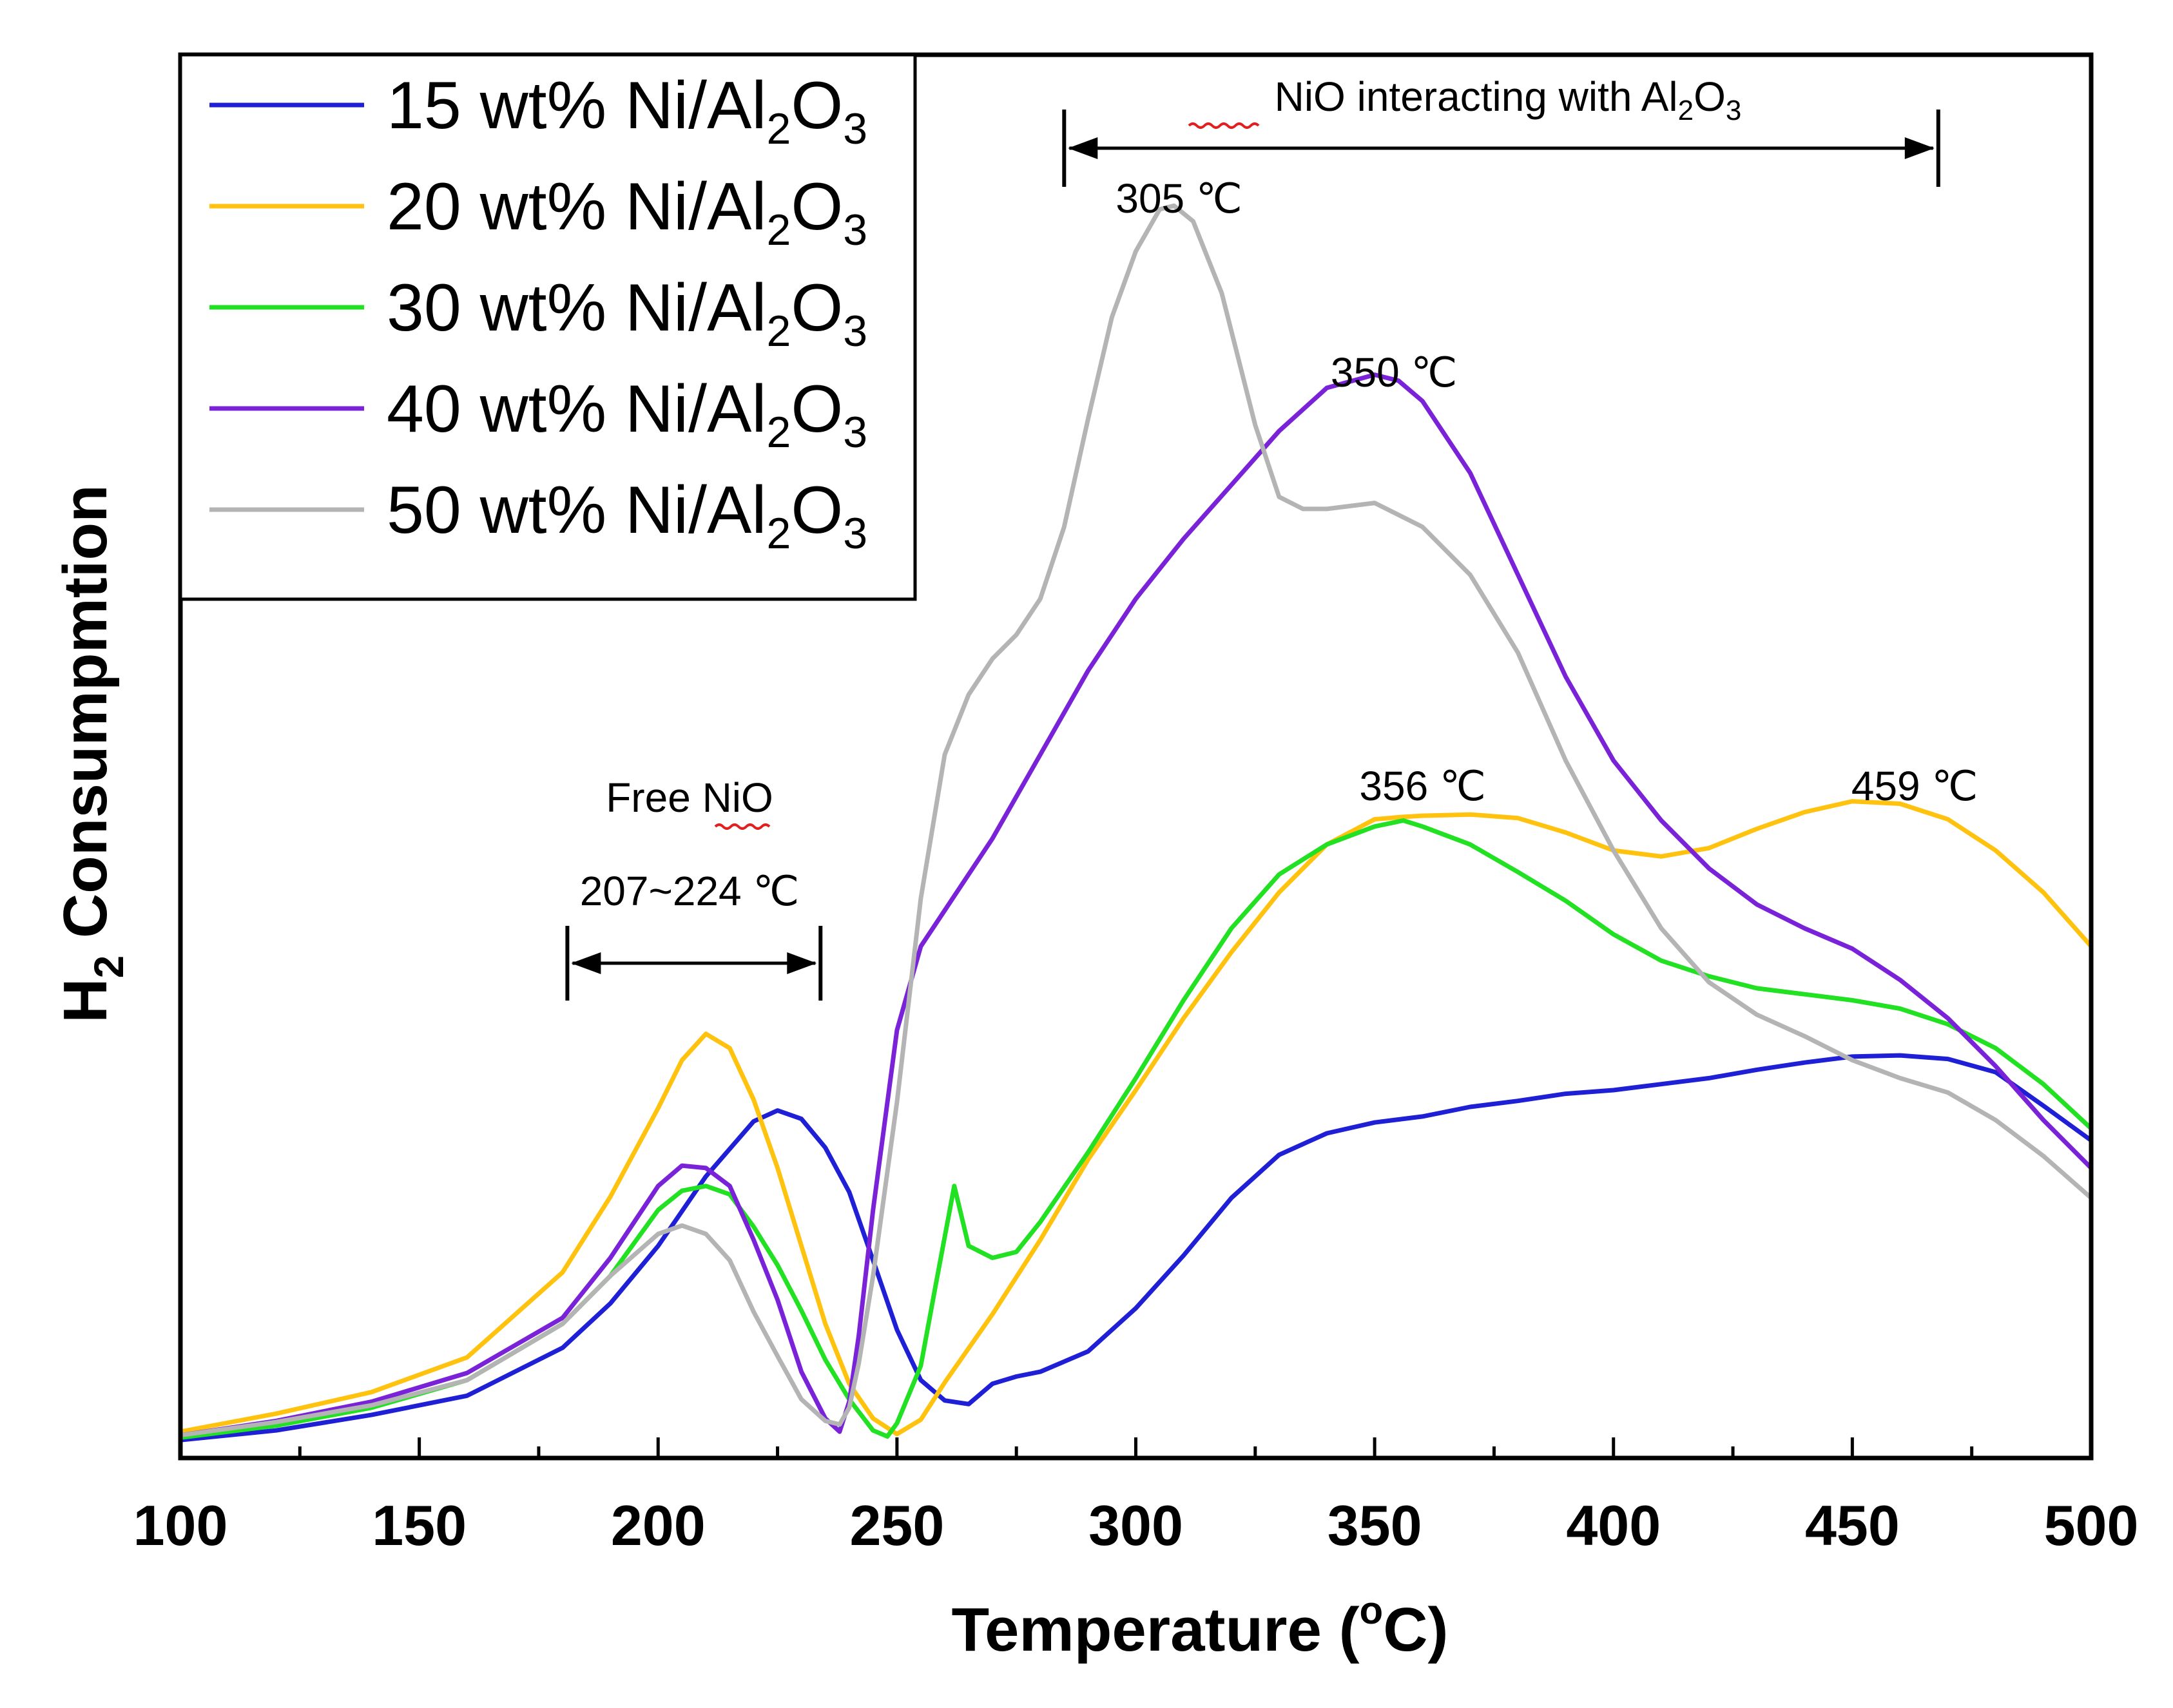 This screenshot has height=1708, width=2173. Describe the element at coordinates (1415, 1629) in the screenshot. I see `x-axis-title-tail: C)` at that location.